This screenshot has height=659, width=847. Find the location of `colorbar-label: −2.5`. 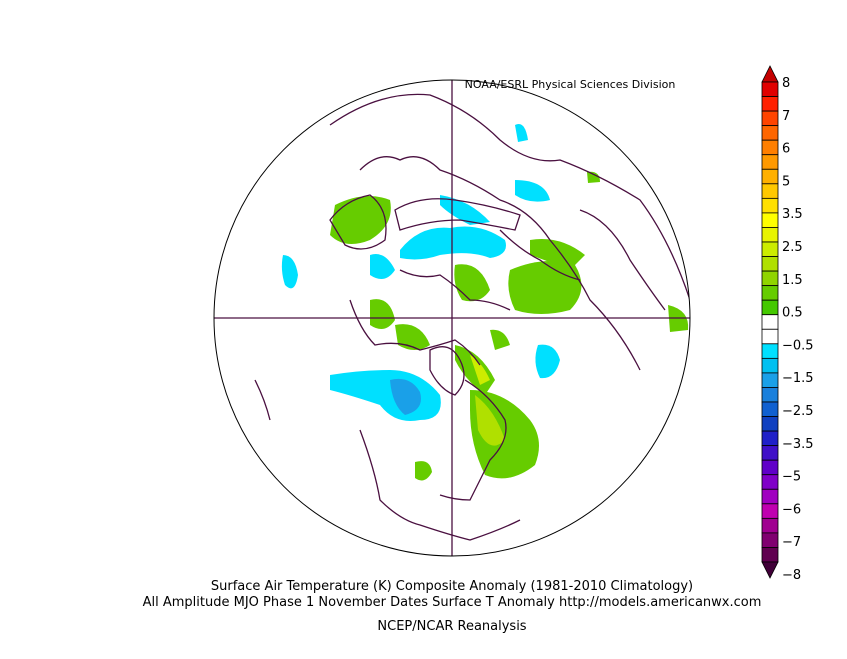

colorbar-label: −2.5 is located at coordinates (798, 411).